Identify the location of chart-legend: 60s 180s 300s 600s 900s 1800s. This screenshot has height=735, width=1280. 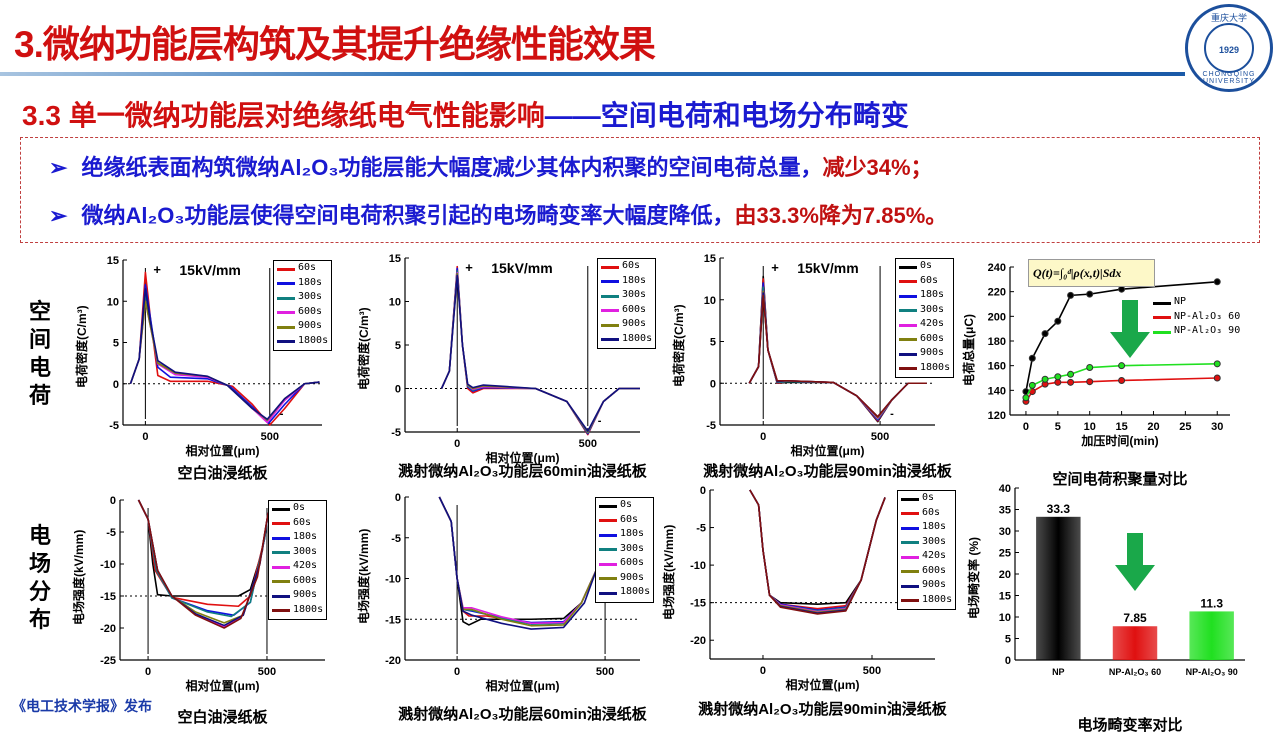
(303, 305).